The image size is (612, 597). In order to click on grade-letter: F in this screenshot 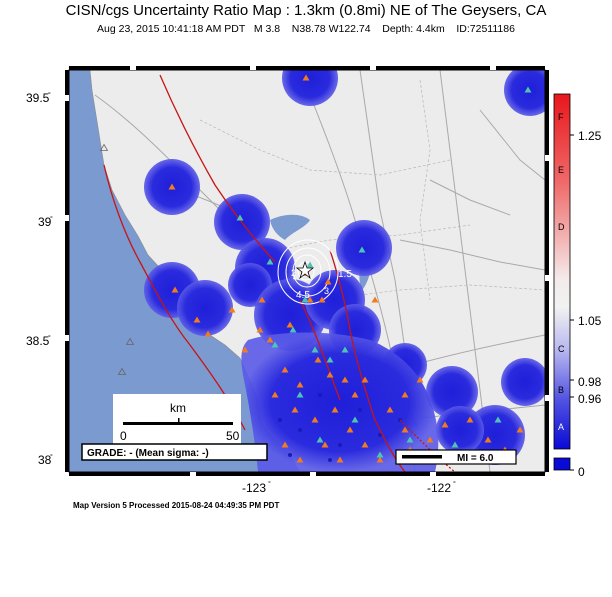, I will do `click(561, 117)`.